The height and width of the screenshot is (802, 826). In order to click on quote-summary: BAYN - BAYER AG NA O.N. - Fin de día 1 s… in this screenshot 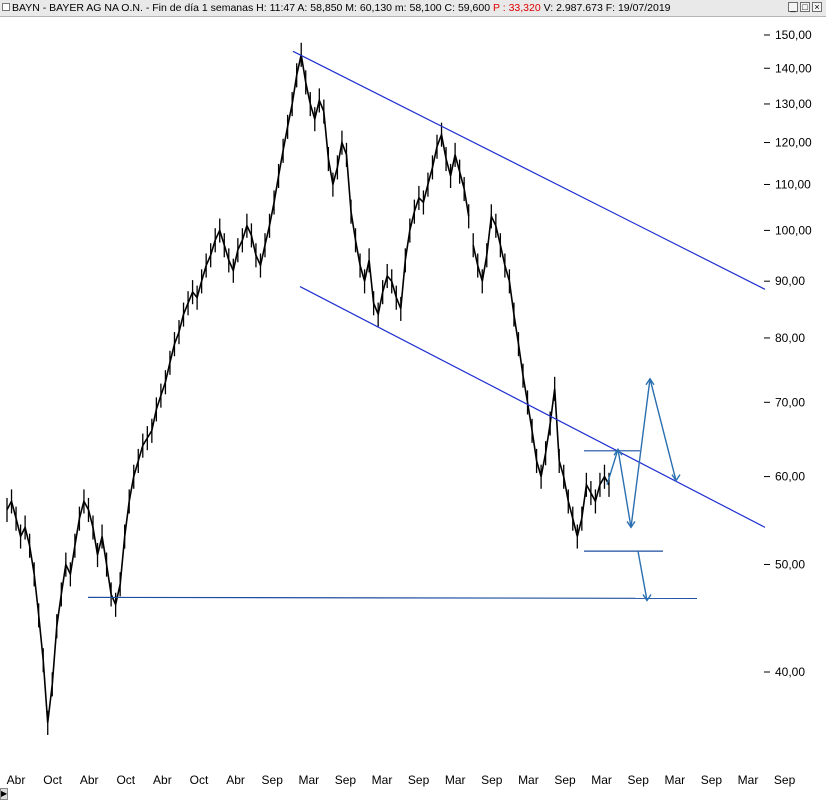, I will do `click(341, 8)`.